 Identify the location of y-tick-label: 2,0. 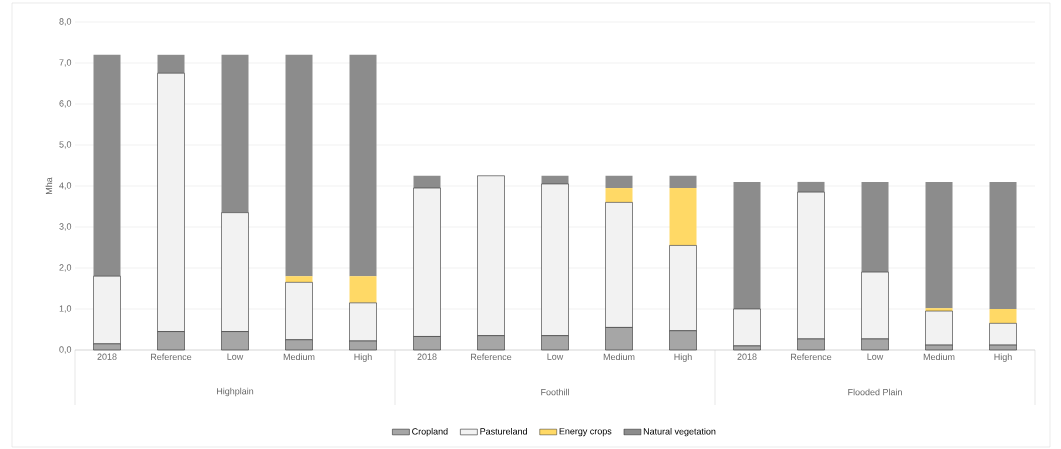
(65, 268).